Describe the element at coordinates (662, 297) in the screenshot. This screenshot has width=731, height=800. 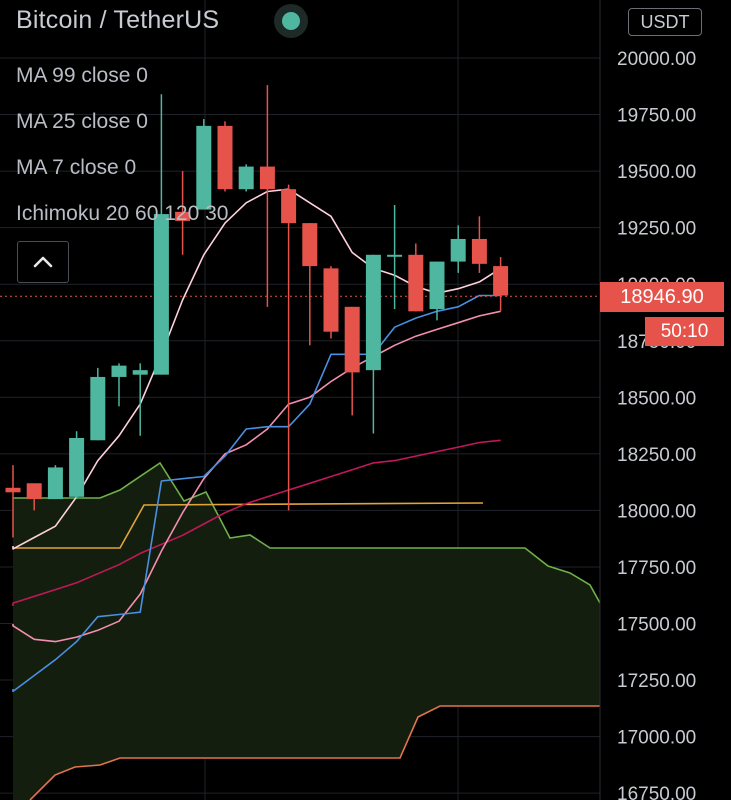
I see `current-price-tag: 18946.90` at that location.